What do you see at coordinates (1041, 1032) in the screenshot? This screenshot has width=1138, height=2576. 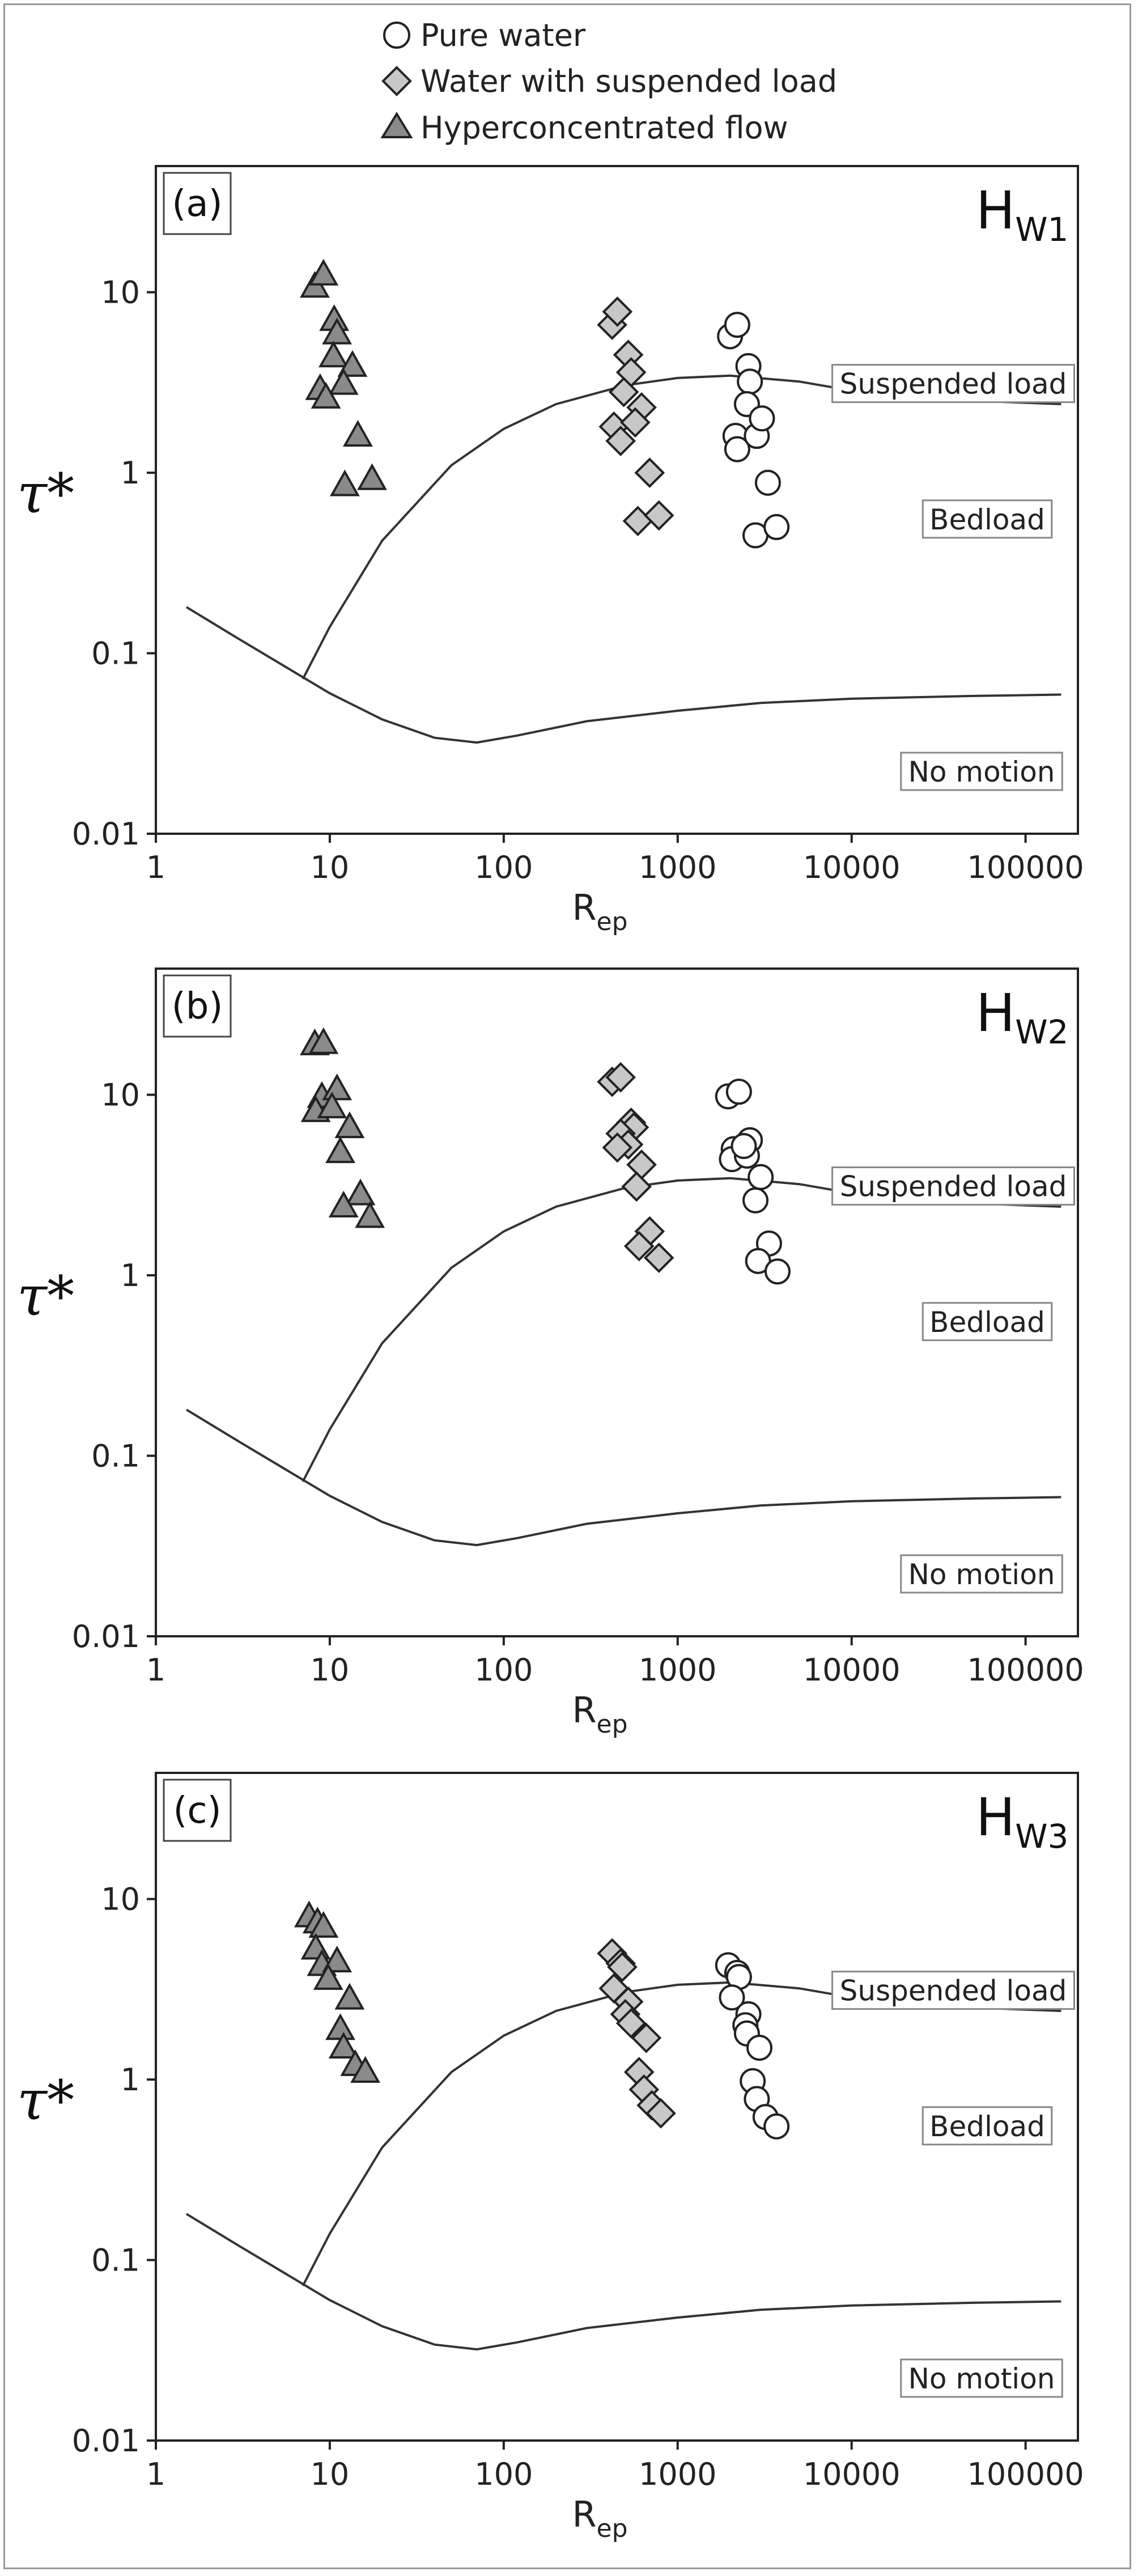 I see `panel-title-sub: W2` at bounding box center [1041, 1032].